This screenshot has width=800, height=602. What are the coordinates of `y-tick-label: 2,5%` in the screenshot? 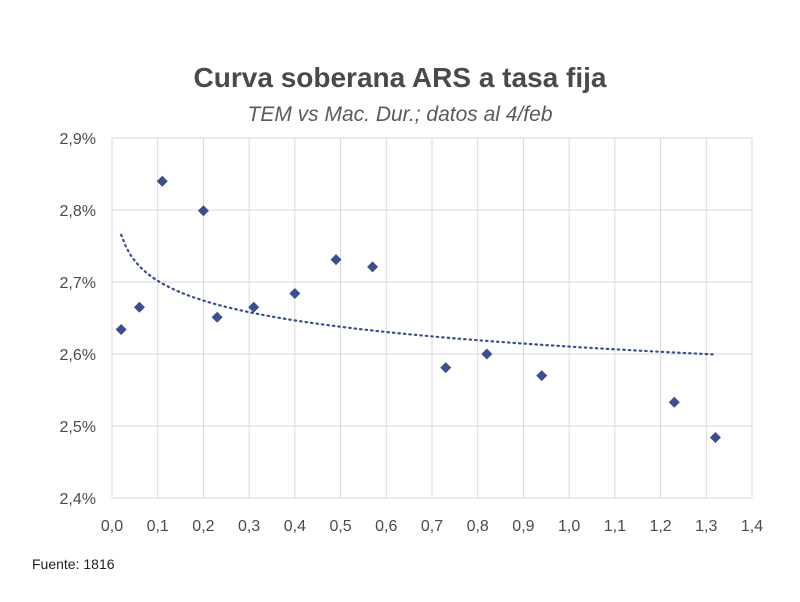 It's located at (78, 427).